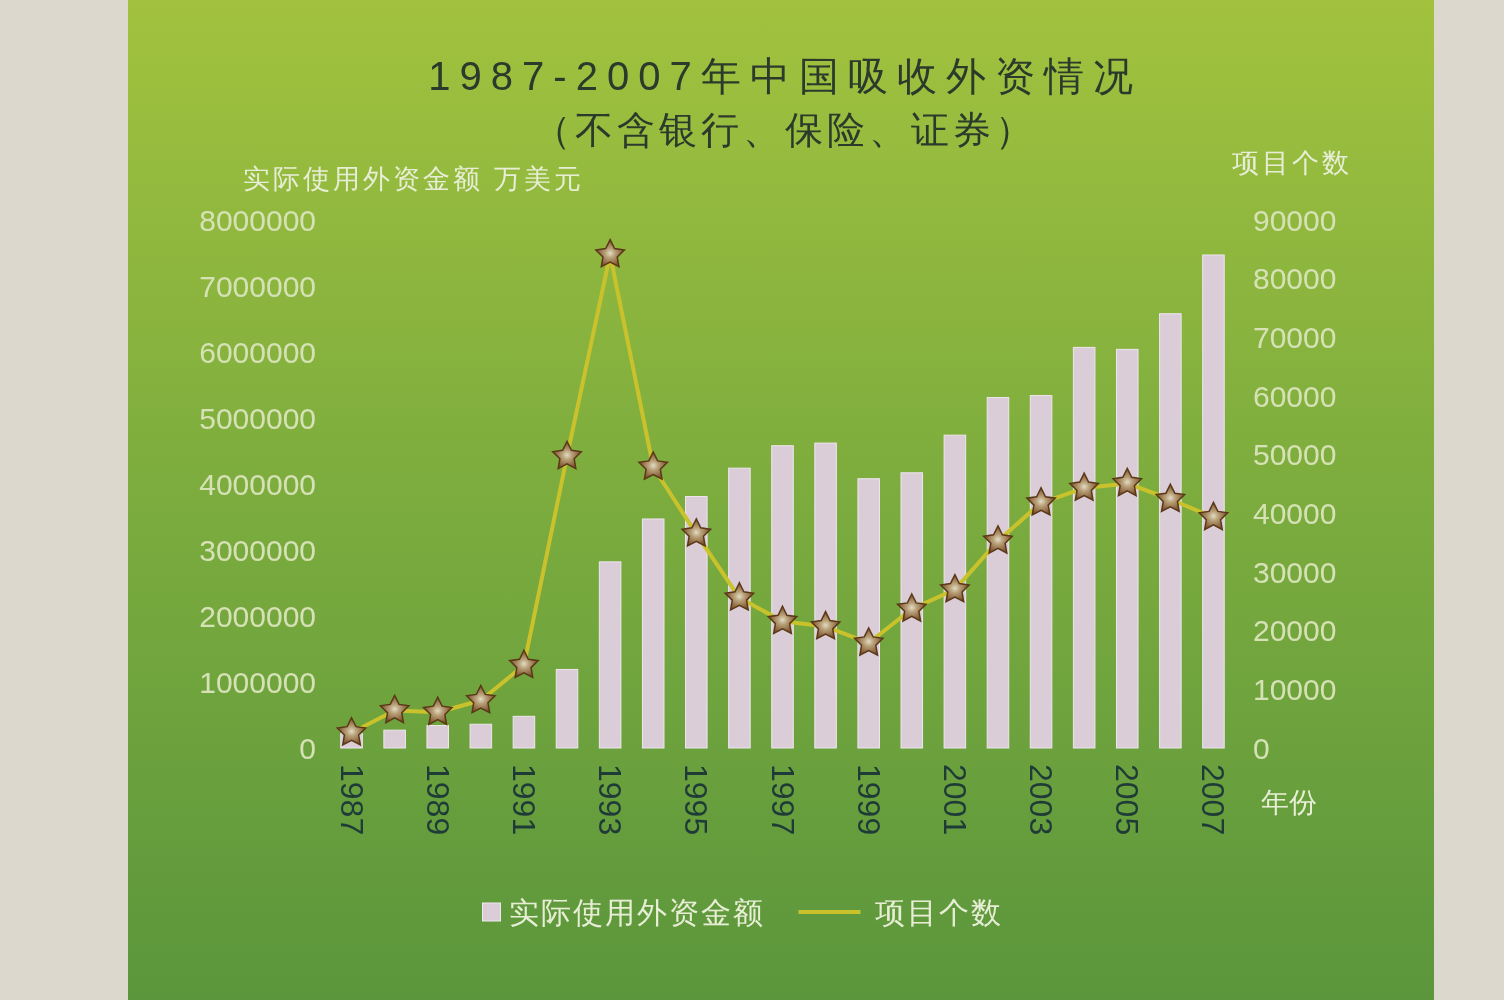 Image resolution: width=1504 pixels, height=1000 pixels. I want to click on y2-tick-label: 20000, so click(1295, 631).